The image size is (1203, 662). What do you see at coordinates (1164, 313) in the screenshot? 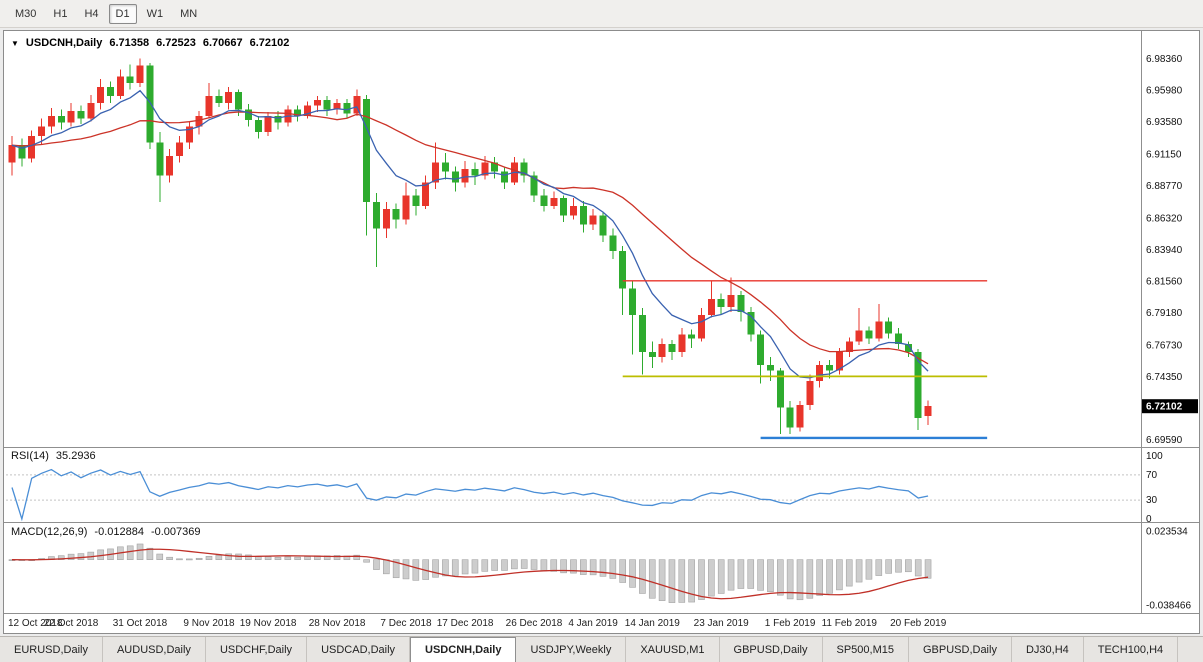
I see `price-axis-label: 6.79180` at bounding box center [1164, 313].